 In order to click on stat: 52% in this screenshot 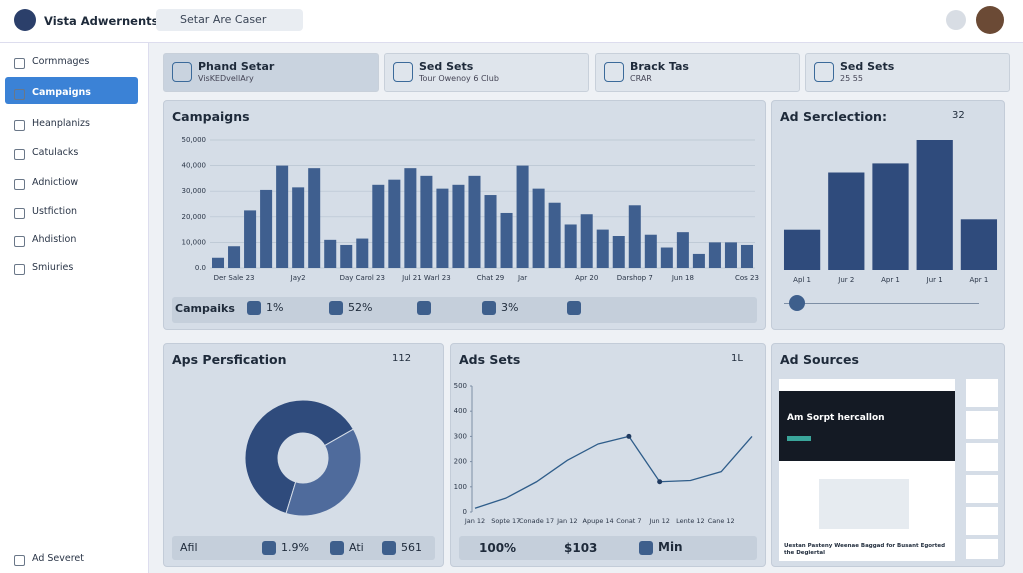, I will do `click(360, 307)`.